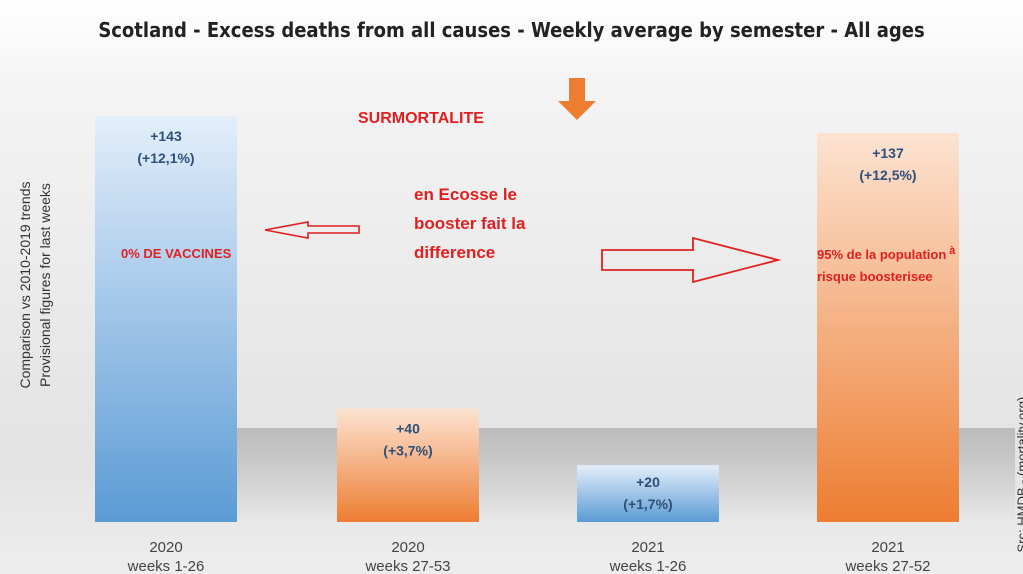 The height and width of the screenshot is (574, 1023). What do you see at coordinates (577, 99) in the screenshot?
I see `down-arrow-icon` at bounding box center [577, 99].